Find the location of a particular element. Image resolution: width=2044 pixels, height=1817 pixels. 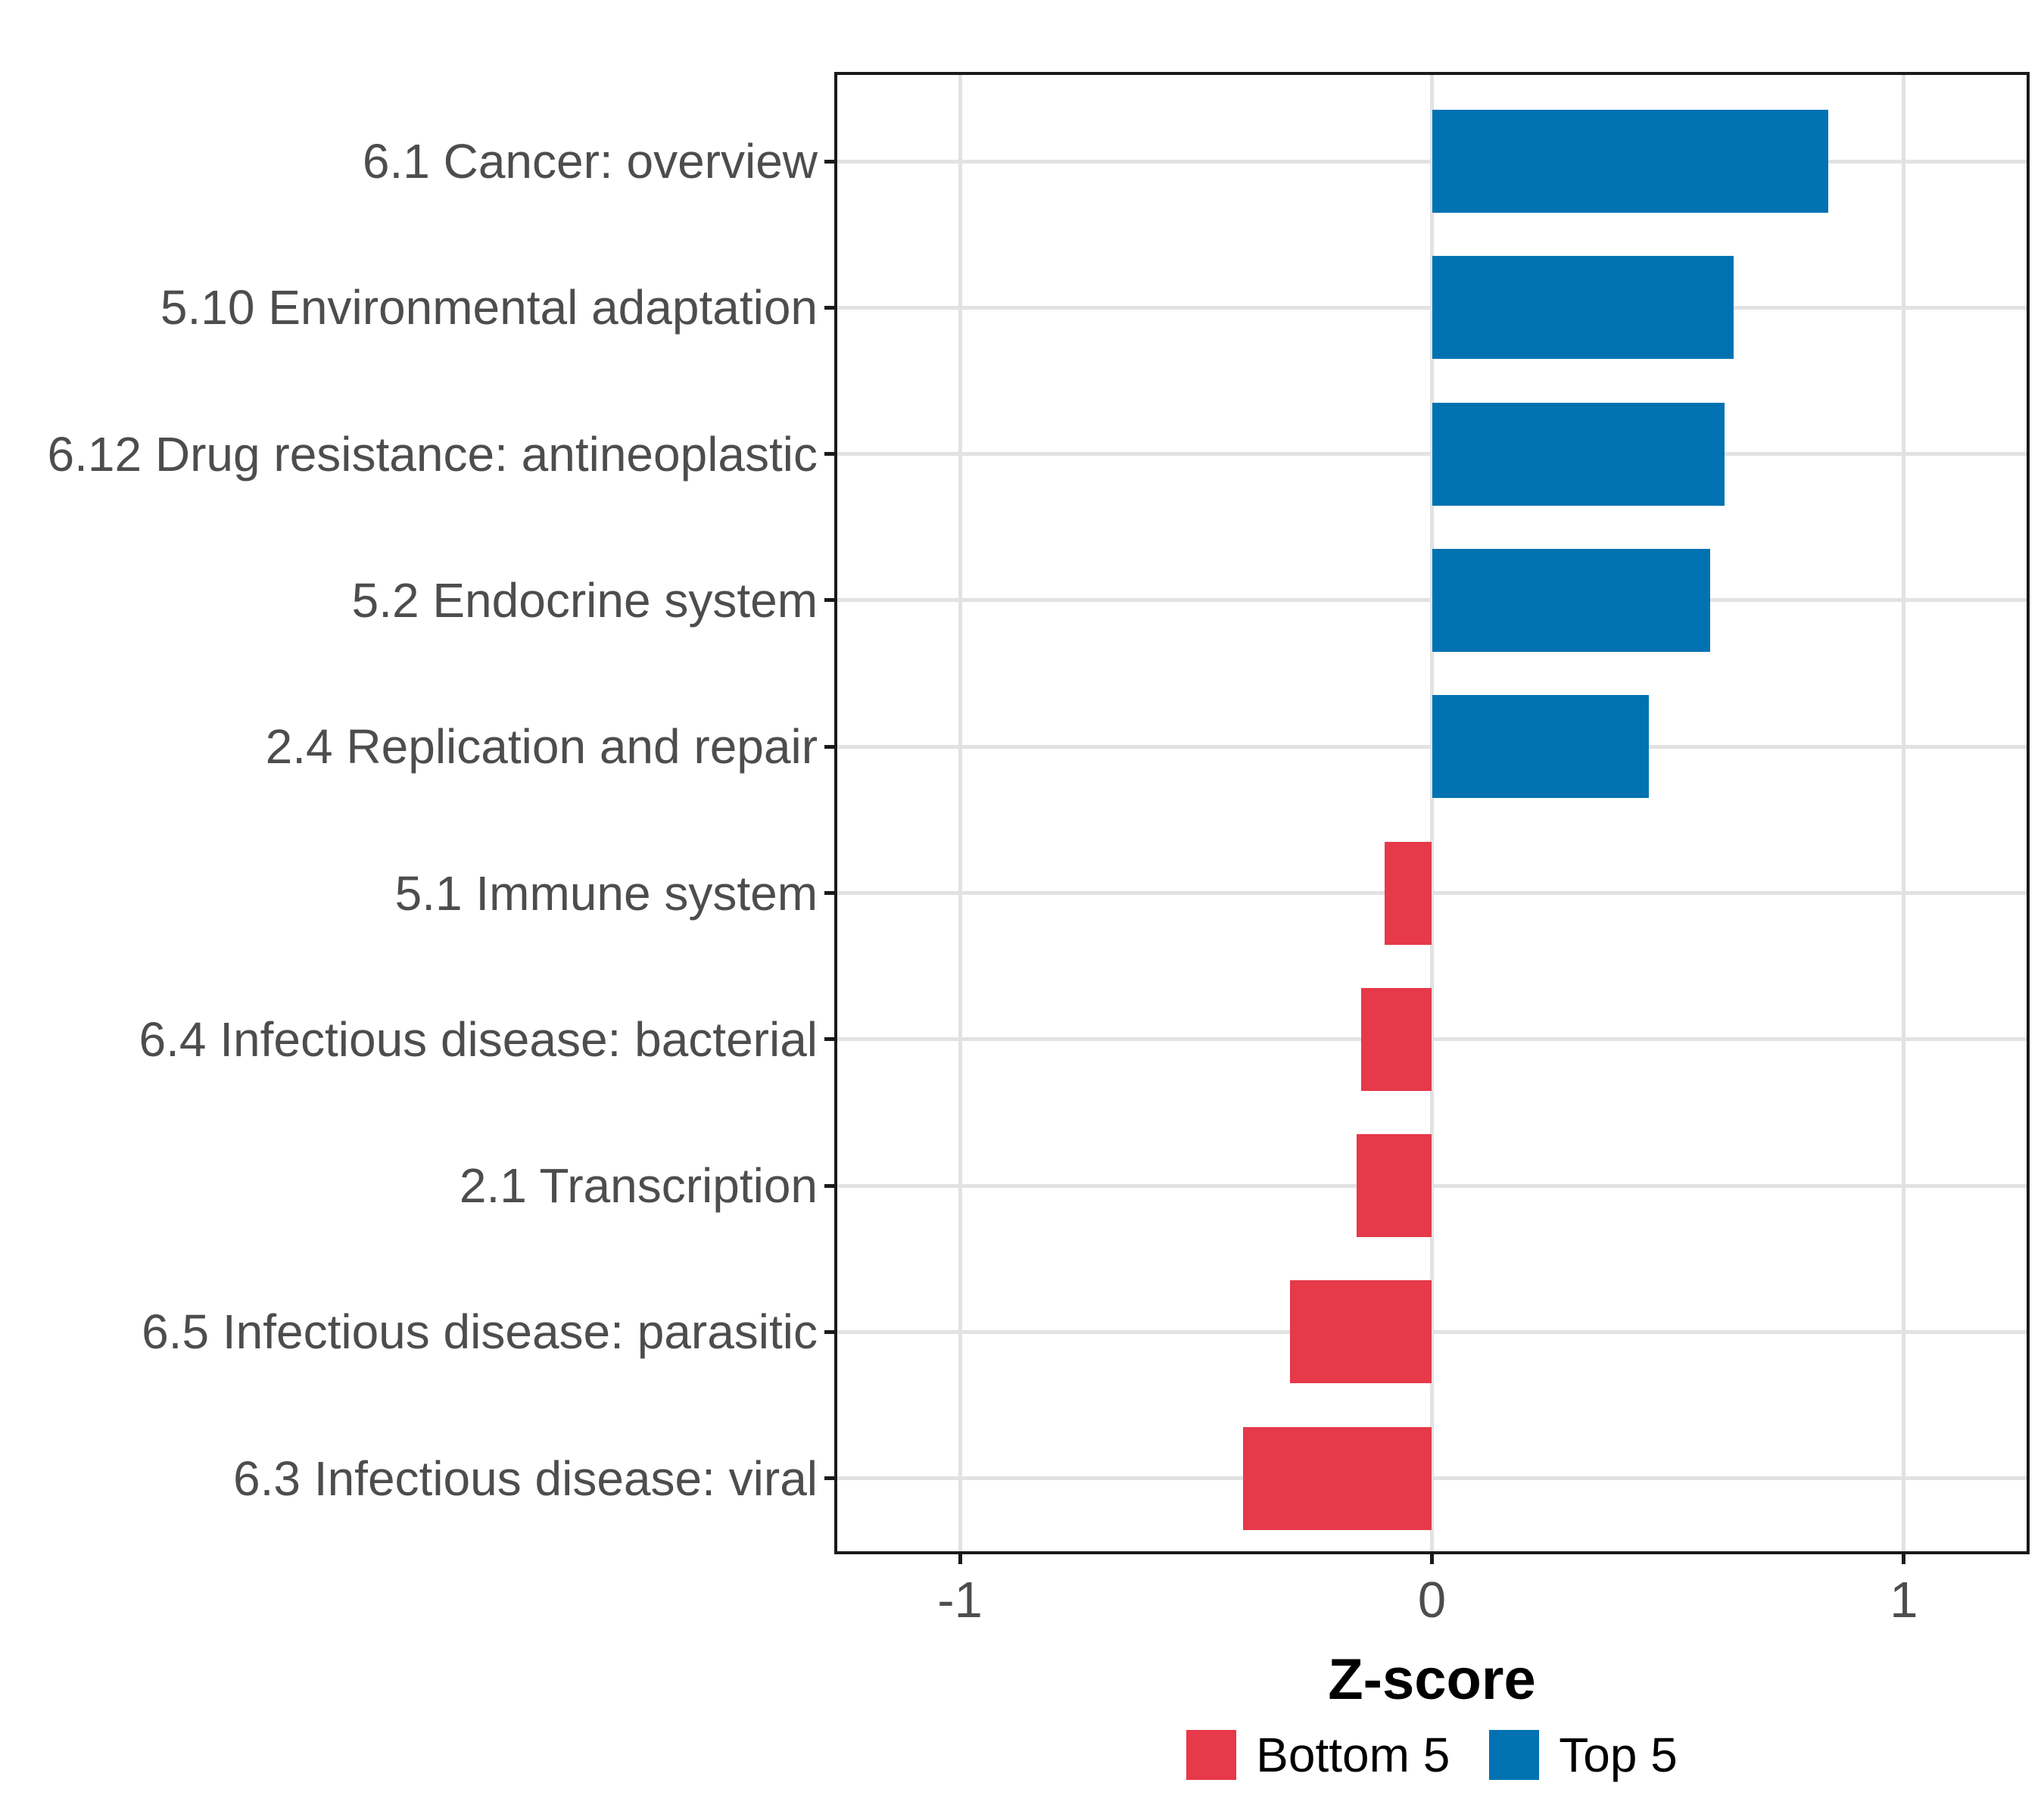

y-tick-label: 6.1 Cancer: overview is located at coordinates (590, 161).